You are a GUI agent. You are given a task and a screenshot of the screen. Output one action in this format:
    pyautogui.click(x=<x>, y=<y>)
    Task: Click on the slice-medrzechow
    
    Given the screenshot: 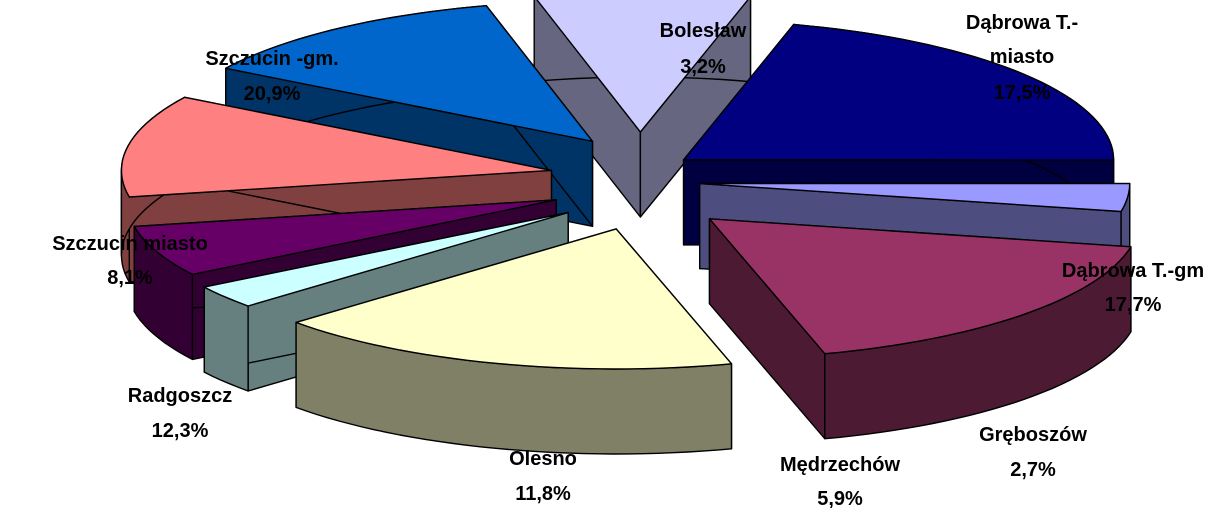 What is the action you would take?
    pyautogui.click(x=345, y=237)
    